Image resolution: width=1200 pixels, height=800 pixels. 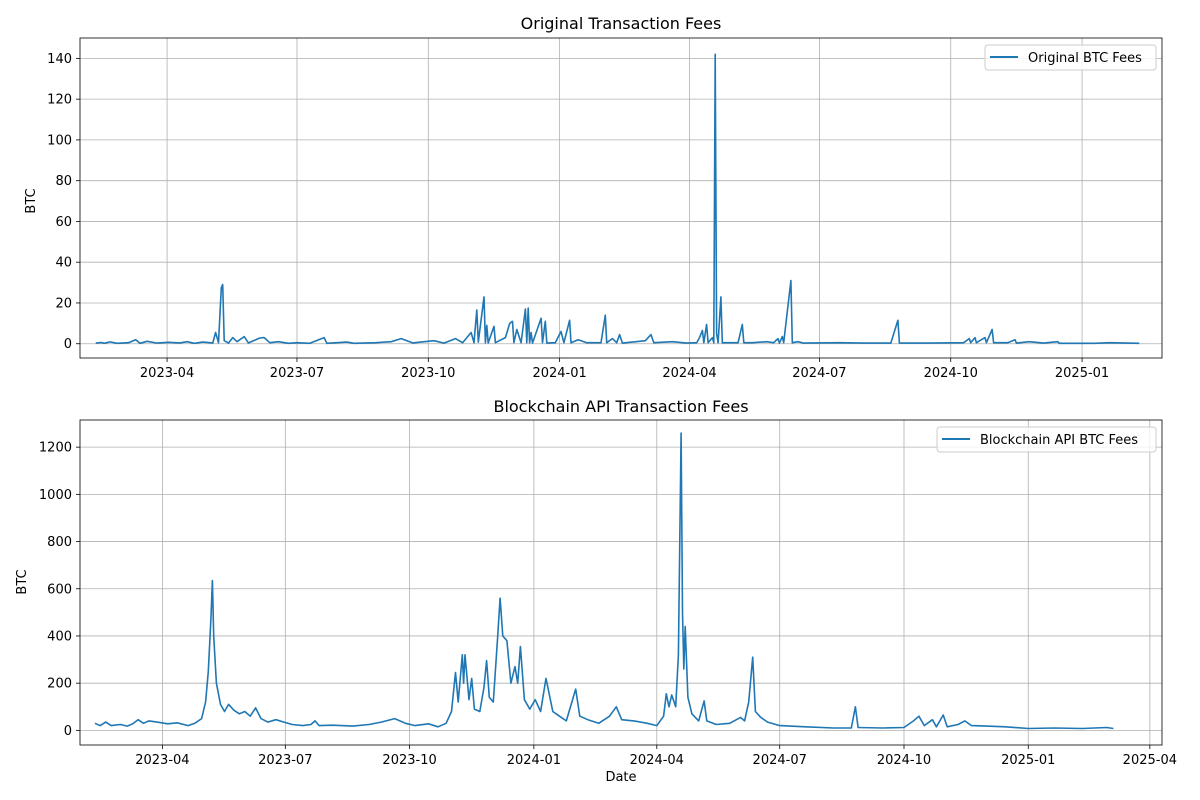 I want to click on top-chart-title: Original Transaction Fees, so click(x=621, y=23).